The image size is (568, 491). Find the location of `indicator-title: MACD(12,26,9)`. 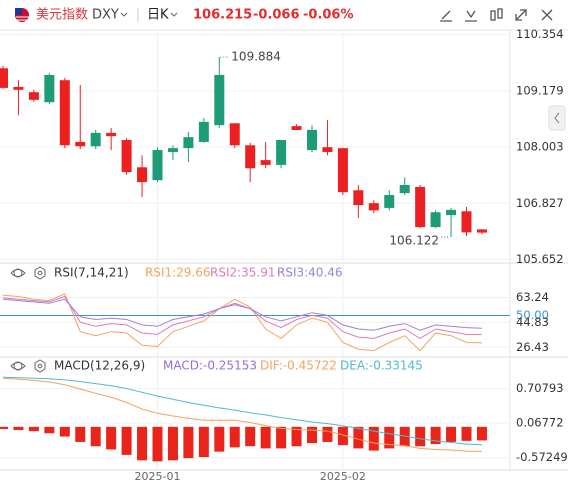

indicator-title: MACD(12,26,9) is located at coordinates (99, 366).